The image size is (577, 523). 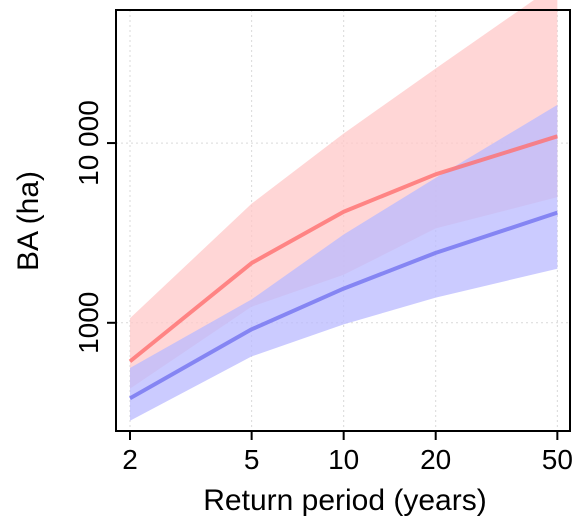 I want to click on x-tick-label-2: 10, so click(x=343, y=459).